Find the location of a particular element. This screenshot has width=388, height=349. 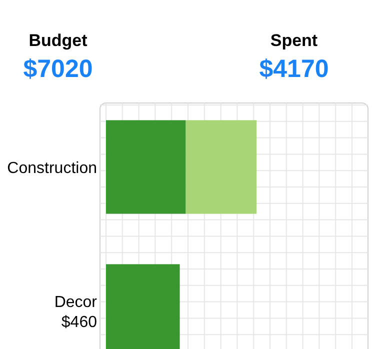

text: $4170 is located at coordinates (294, 69).